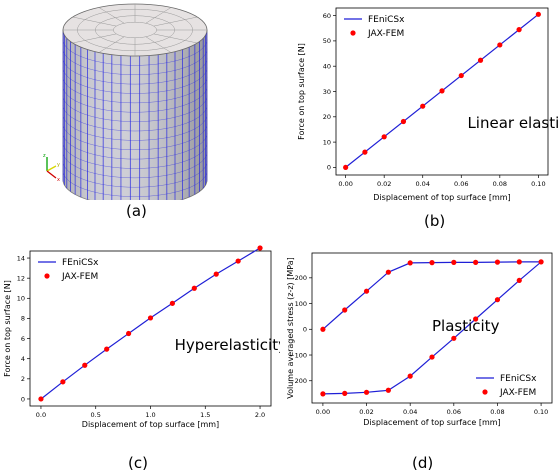 This screenshot has height=476, width=560. What do you see at coordinates (298, 381) in the screenshot?
I see `y-tick-label: −200` at bounding box center [298, 381].